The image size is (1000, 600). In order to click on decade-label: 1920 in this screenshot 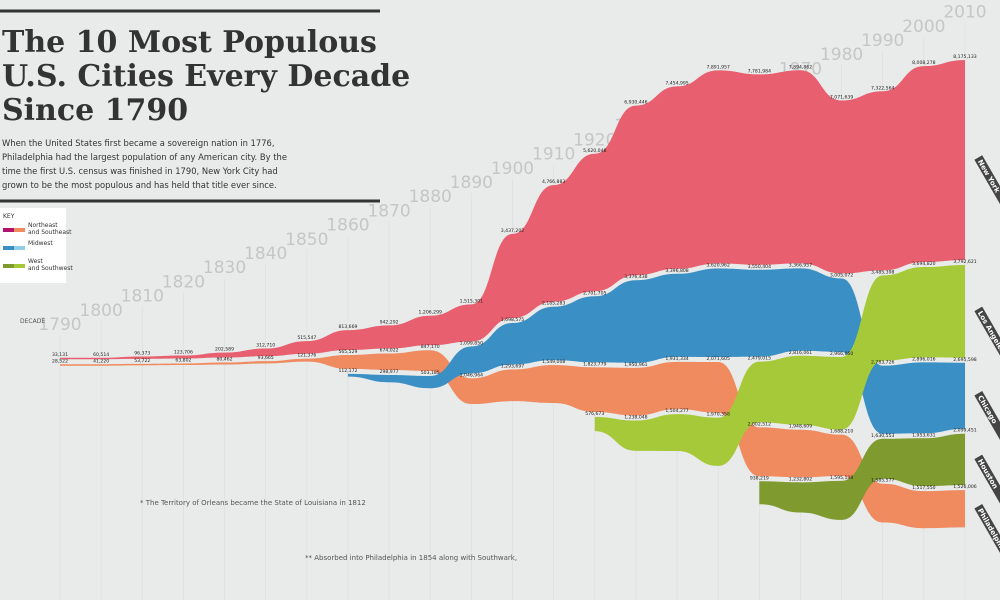, I will do `click(594, 140)`.